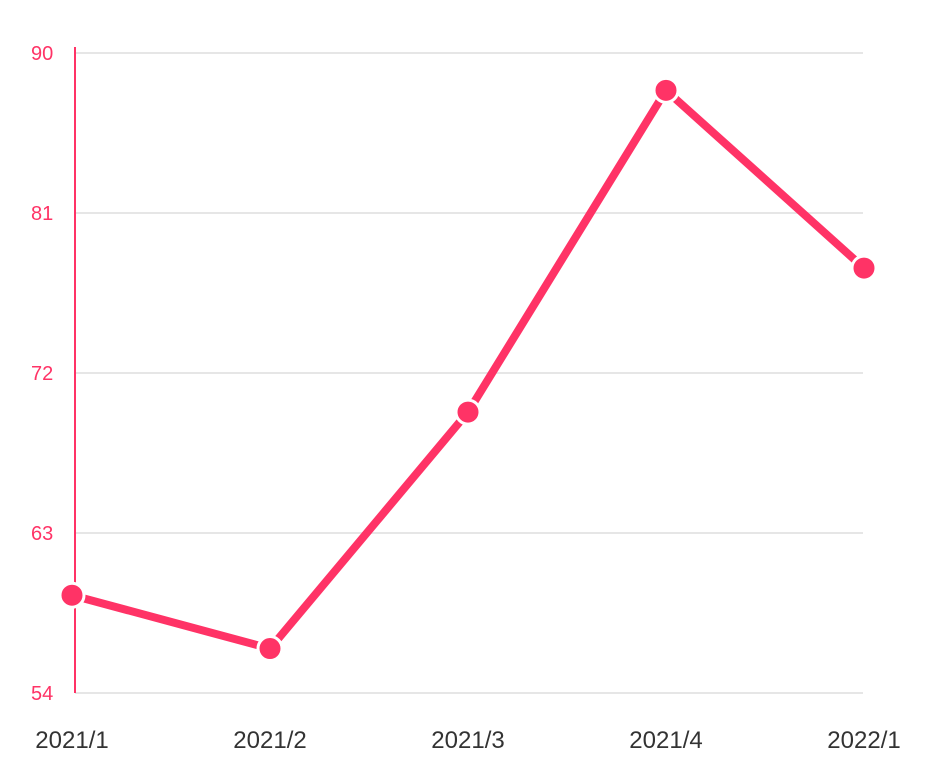  Describe the element at coordinates (42, 694) in the screenshot. I see `y-tick-label: 54` at that location.